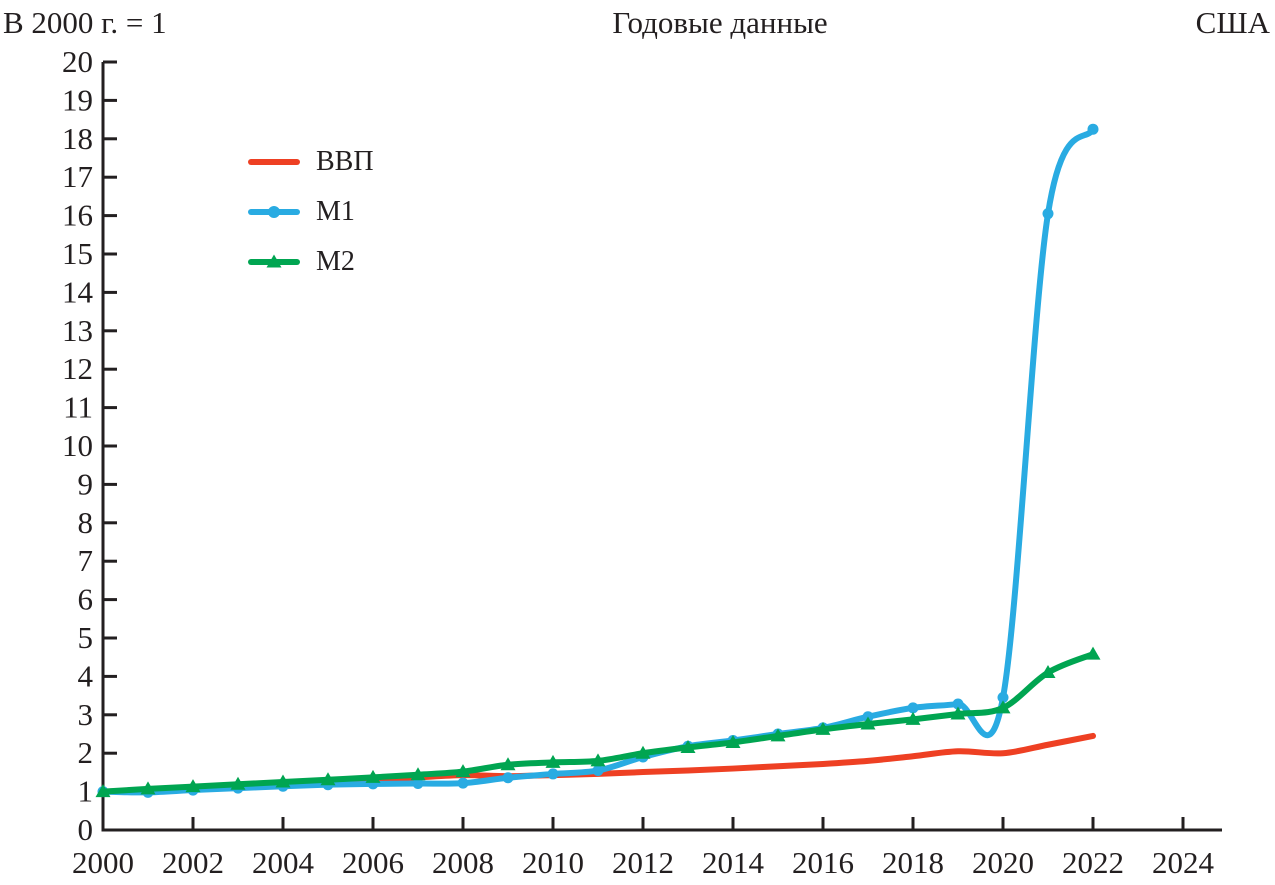 This screenshot has width=1275, height=885. Describe the element at coordinates (77, 330) in the screenshot. I see `y-axis-tick-label: 13` at that location.